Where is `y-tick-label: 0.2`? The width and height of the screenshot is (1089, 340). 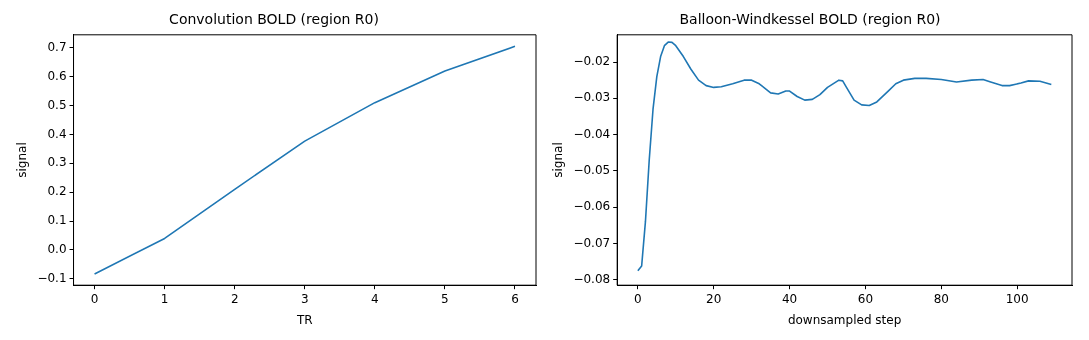
y-tick-label: 0.2 is located at coordinates (57, 191).